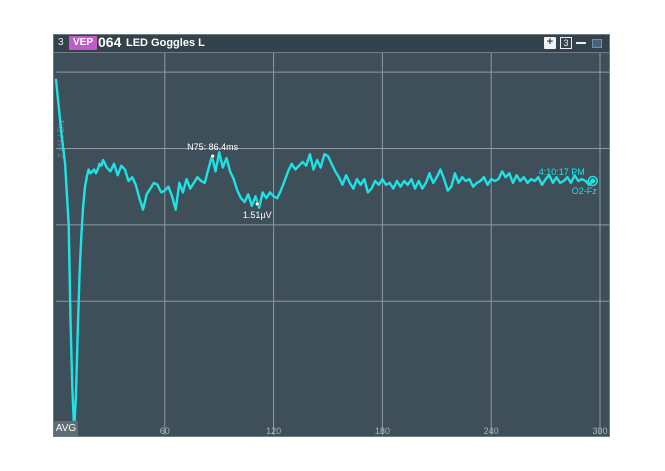  What do you see at coordinates (599, 431) in the screenshot?
I see `x-tick-label: 300` at bounding box center [599, 431].